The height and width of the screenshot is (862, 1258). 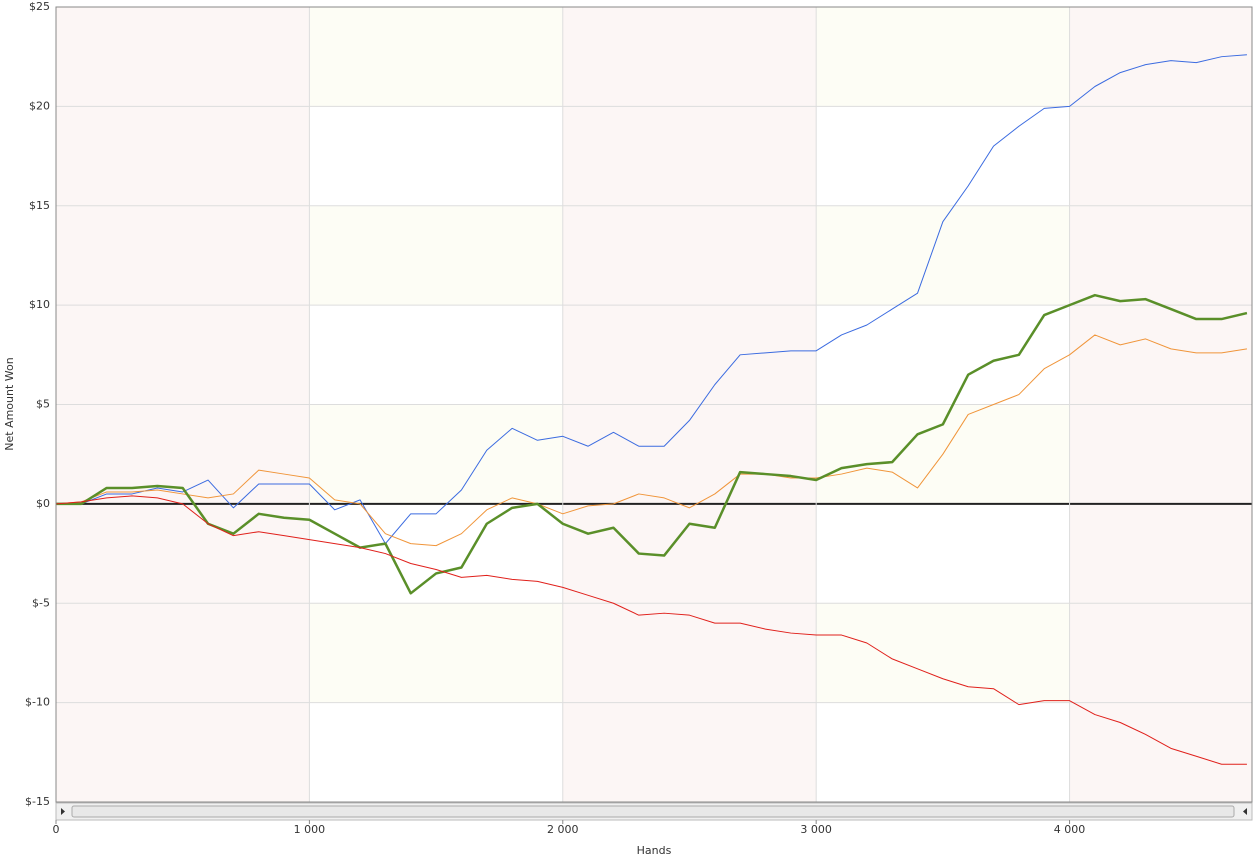 What do you see at coordinates (816, 829) in the screenshot?
I see `x-tick-label: 3 000` at bounding box center [816, 829].